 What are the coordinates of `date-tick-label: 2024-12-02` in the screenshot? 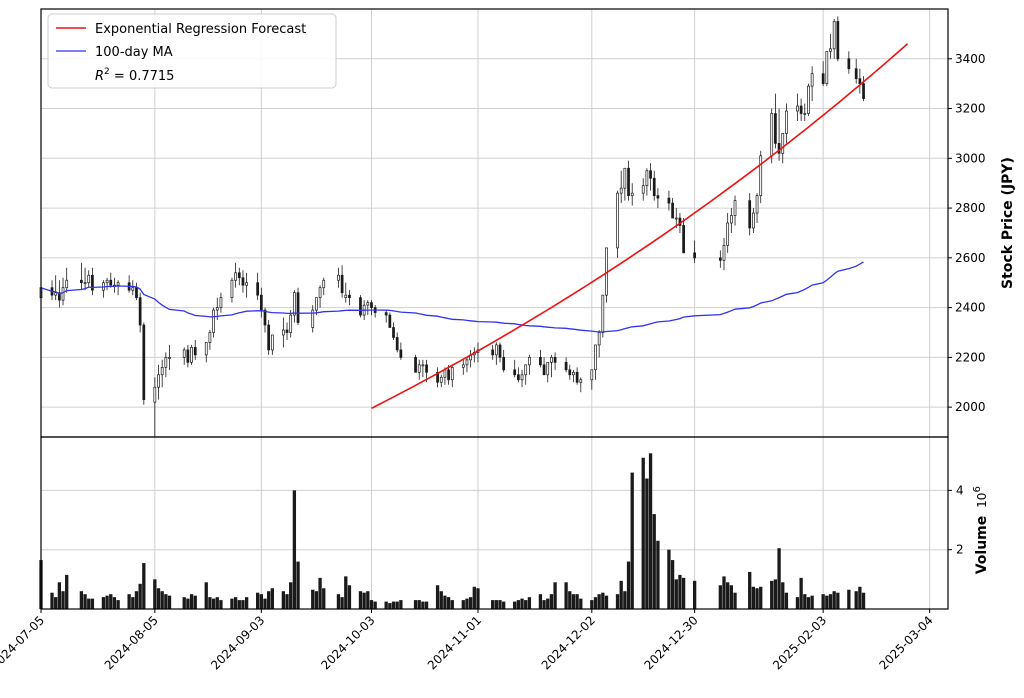 It's located at (568, 642).